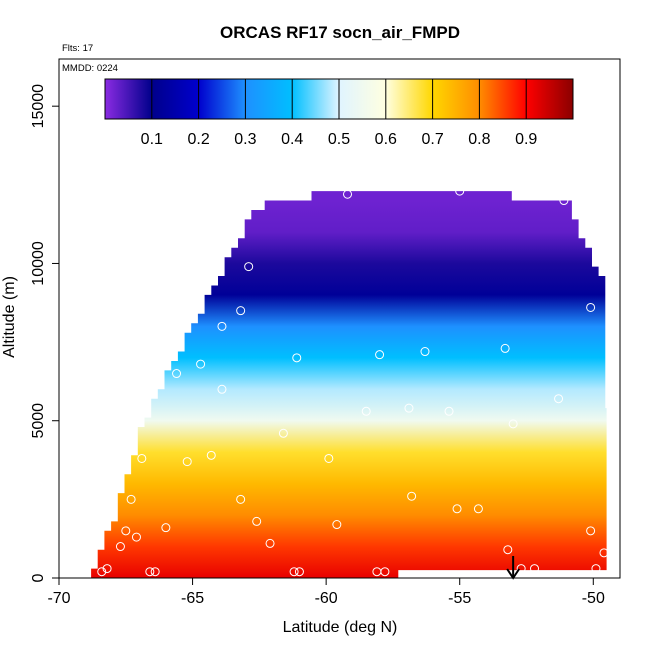 The image size is (650, 655). What do you see at coordinates (326, 598) in the screenshot?
I see `x-tick-label: -60` at bounding box center [326, 598].